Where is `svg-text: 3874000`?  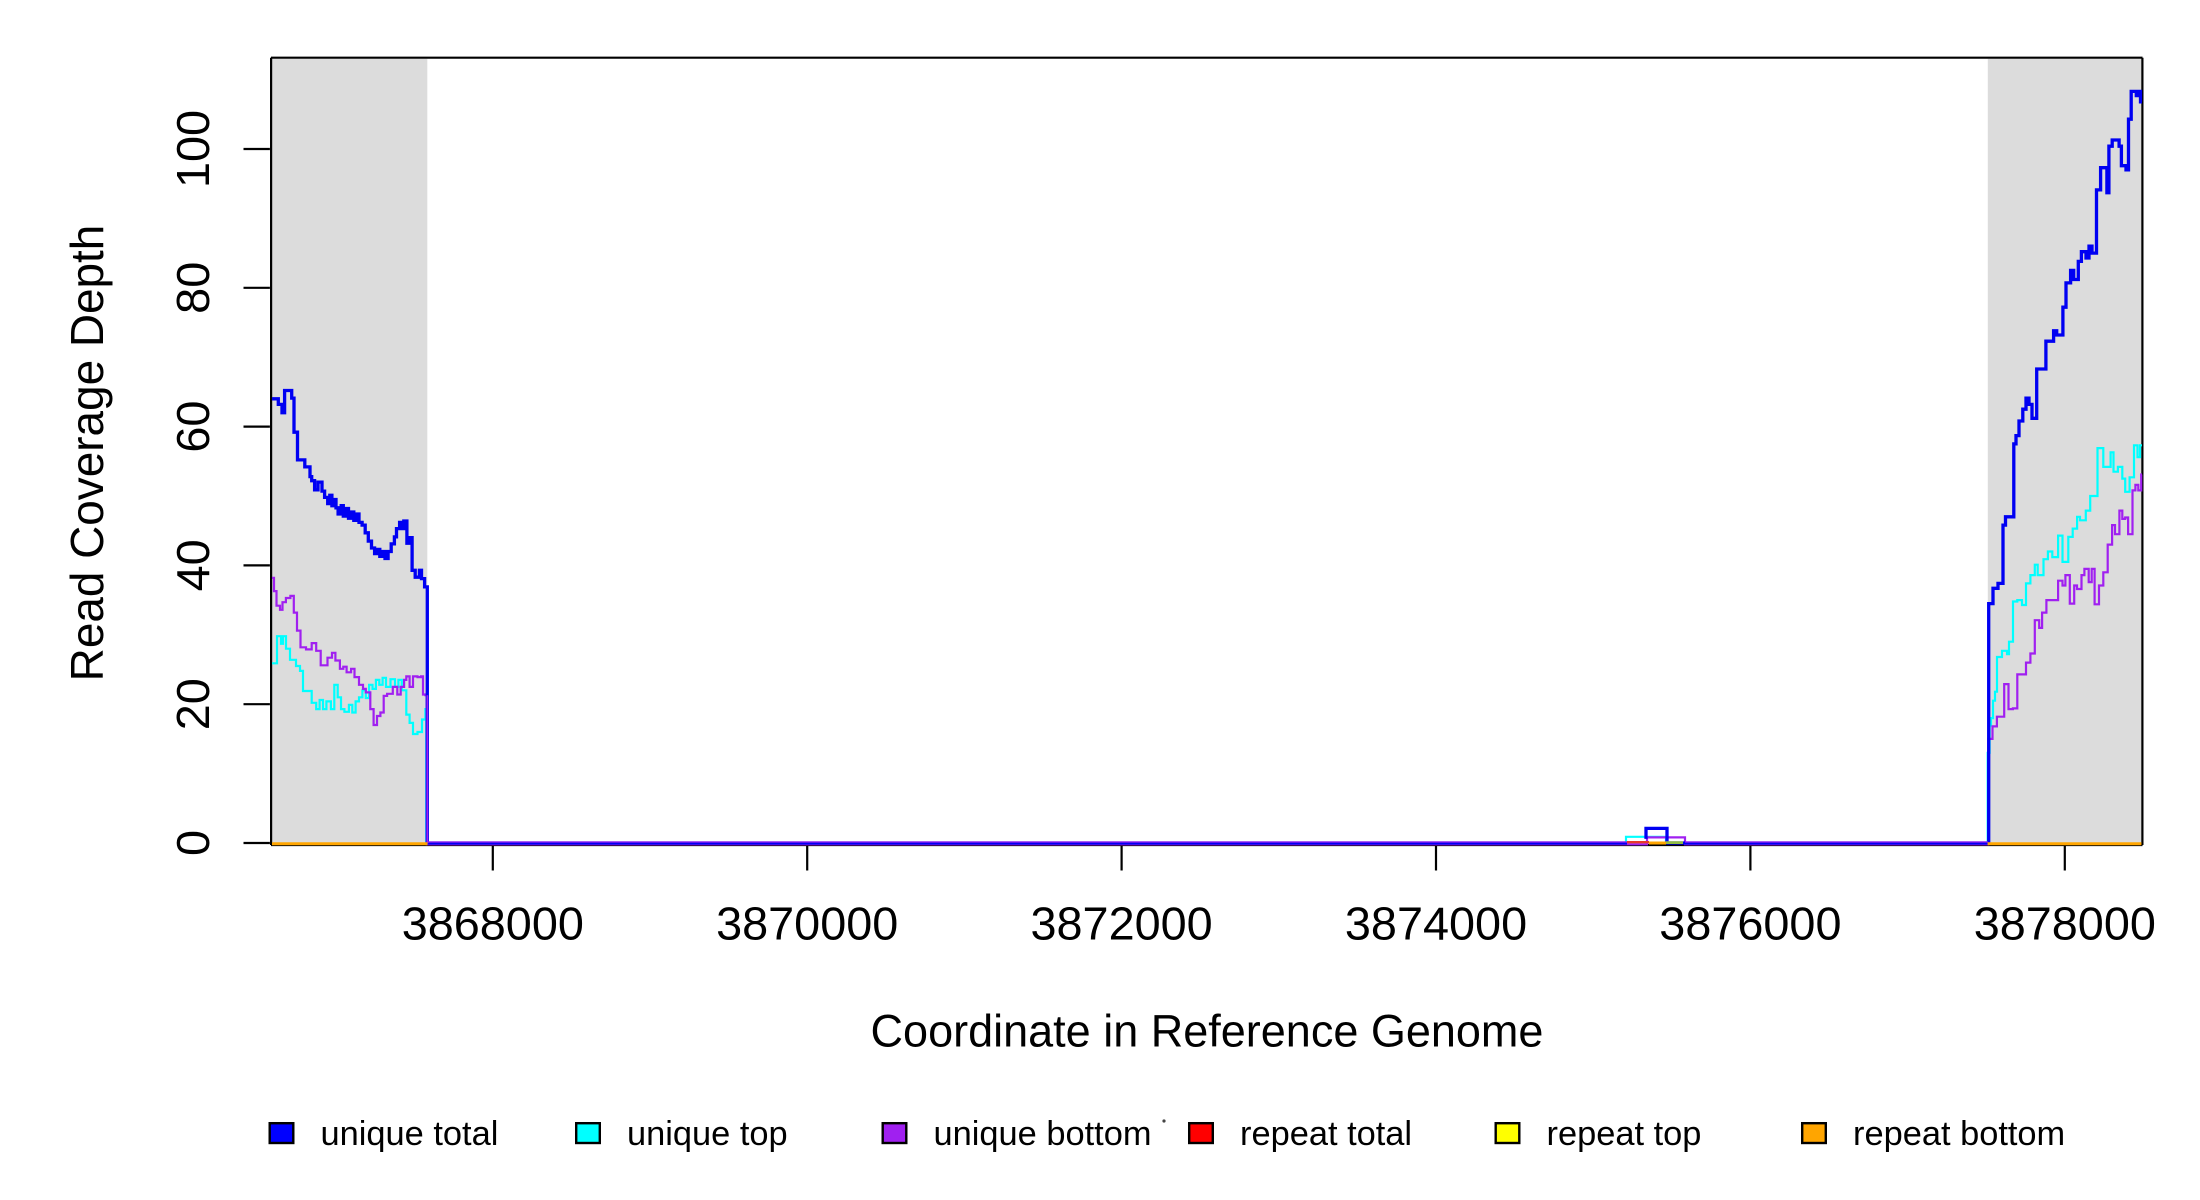
svg-text: 3874000 is located at coordinates (1436, 924).